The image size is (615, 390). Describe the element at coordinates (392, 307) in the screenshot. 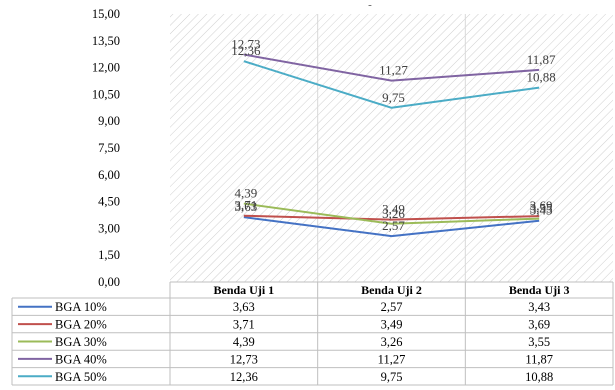

I see `table-cell-value: 2,57` at that location.